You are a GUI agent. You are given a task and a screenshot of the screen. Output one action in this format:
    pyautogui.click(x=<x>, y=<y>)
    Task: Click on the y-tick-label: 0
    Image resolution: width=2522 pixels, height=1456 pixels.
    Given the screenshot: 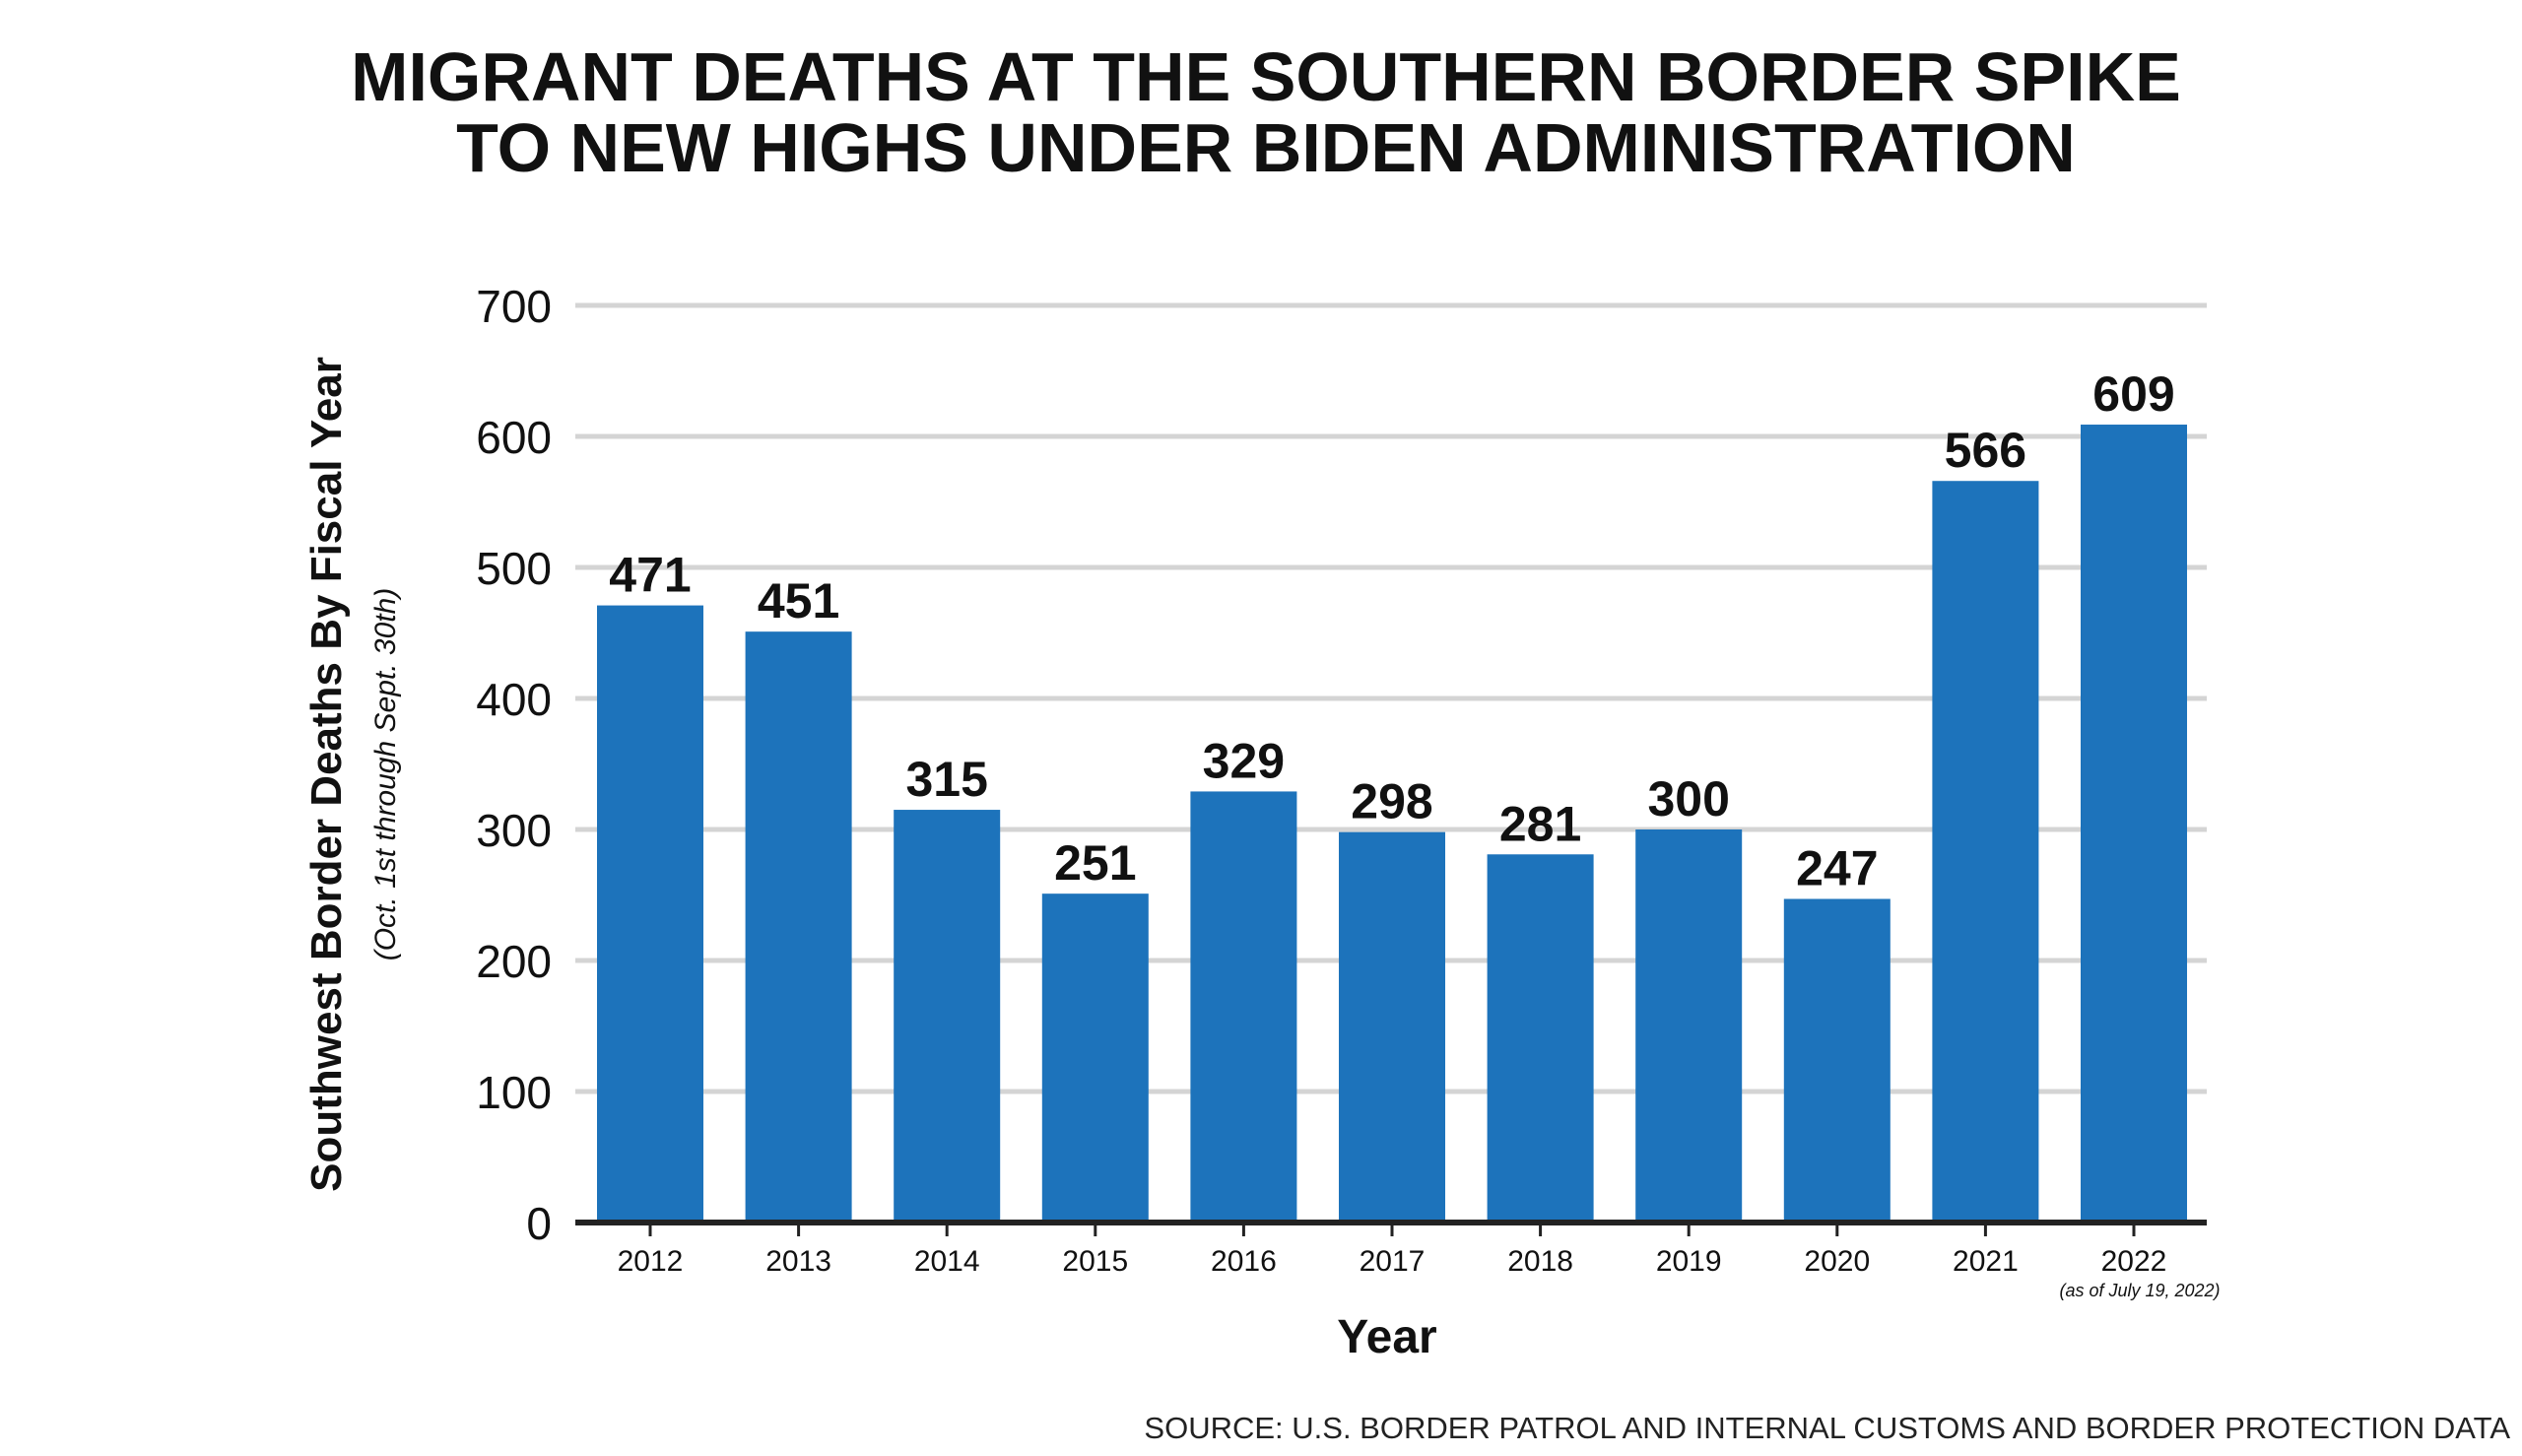 What is the action you would take?
    pyautogui.click(x=539, y=1223)
    